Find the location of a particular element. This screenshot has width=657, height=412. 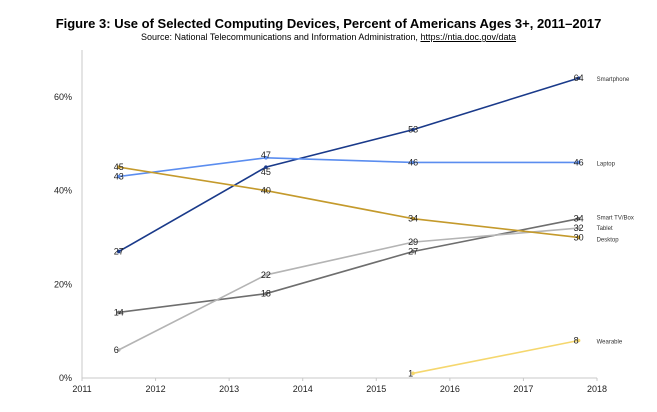

data-label-desktop: 40 is located at coordinates (266, 191).